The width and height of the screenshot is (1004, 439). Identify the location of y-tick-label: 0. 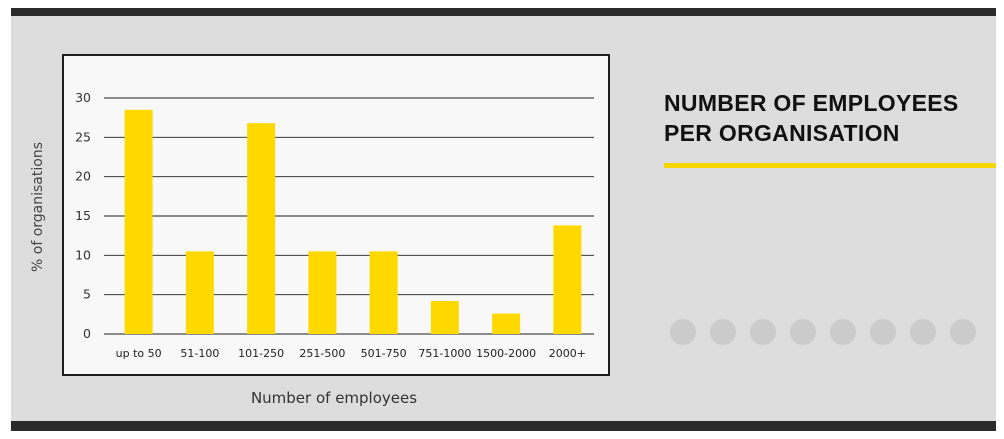
(87, 333).